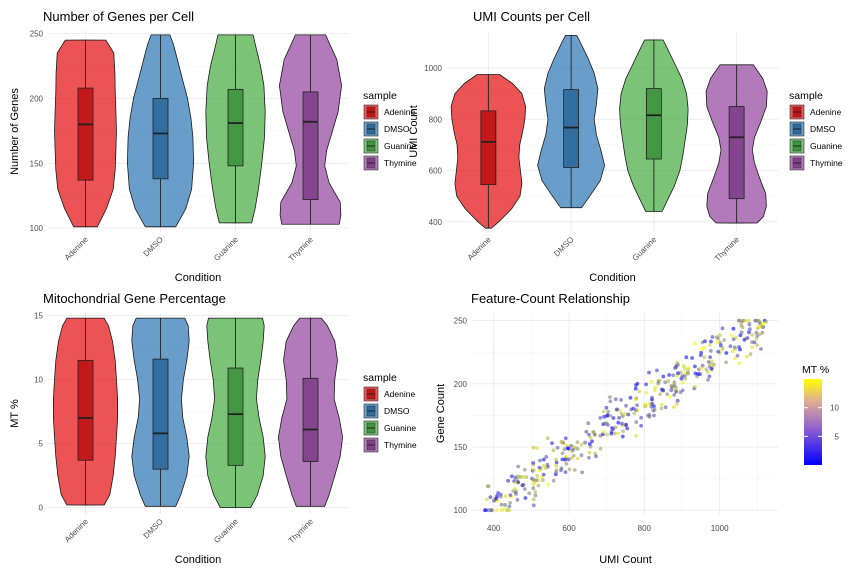 This screenshot has height=576, width=864. I want to click on y-tick-label: 100, so click(461, 510).